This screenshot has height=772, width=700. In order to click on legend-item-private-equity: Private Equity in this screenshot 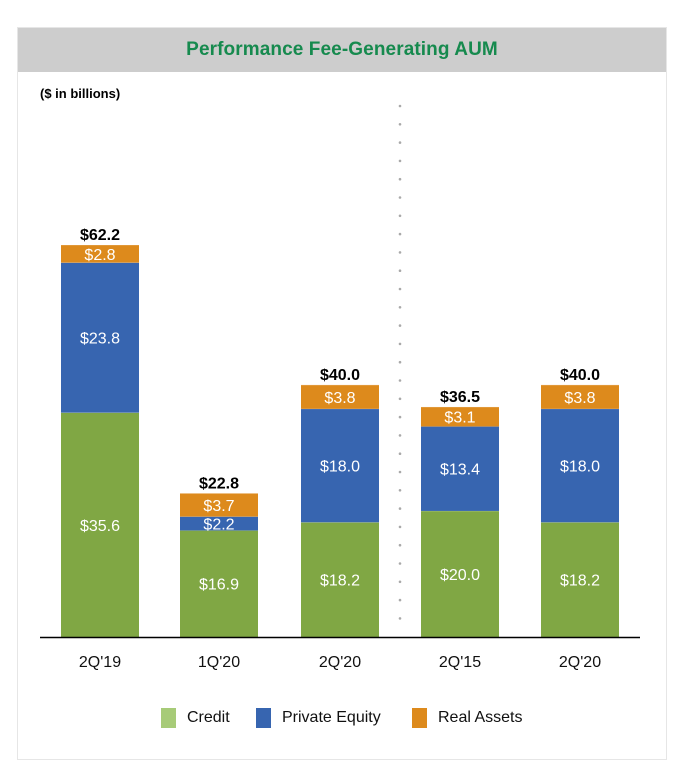, I will do `click(318, 718)`.